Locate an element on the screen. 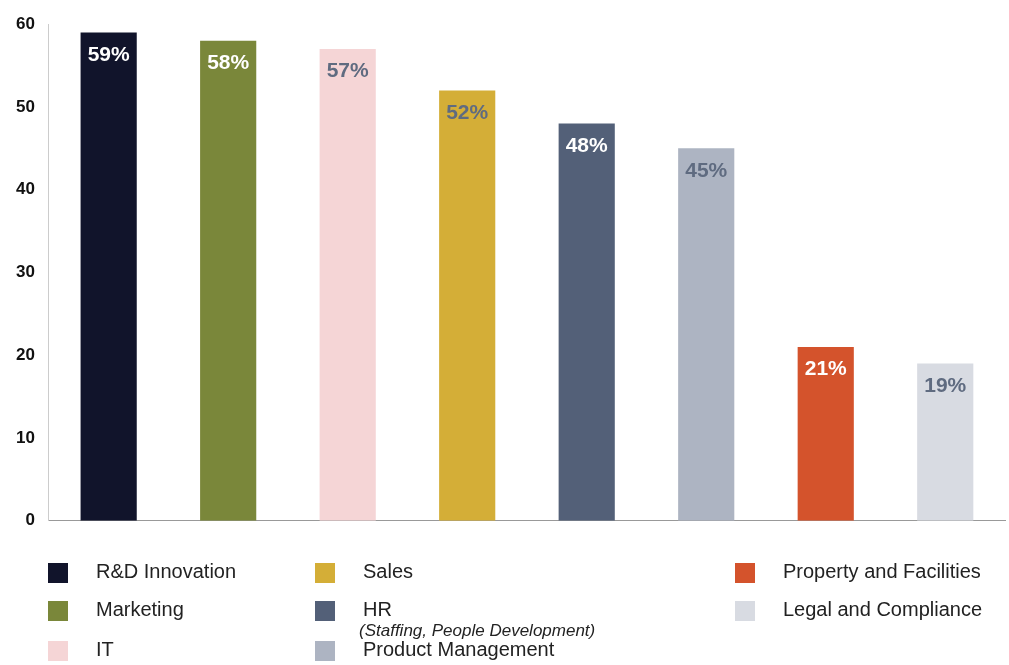 Image resolution: width=1009 pixels, height=665 pixels. legend-label: HR (Staffing, People Development) is located at coordinates (477, 619).